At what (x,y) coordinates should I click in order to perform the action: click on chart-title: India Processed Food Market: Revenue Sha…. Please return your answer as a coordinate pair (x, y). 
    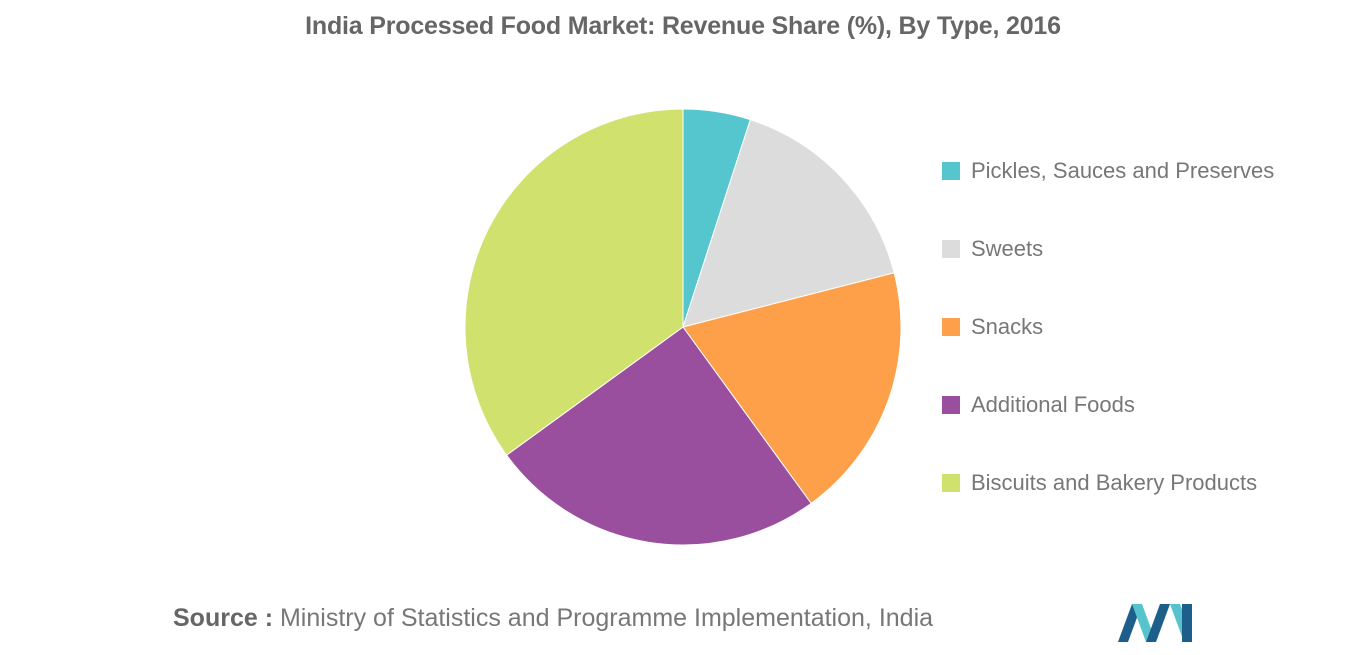
    Looking at the image, I should click on (683, 26).